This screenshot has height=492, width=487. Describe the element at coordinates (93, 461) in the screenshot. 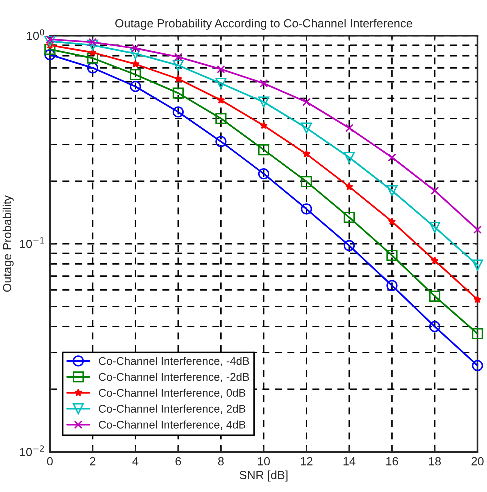

I see `x-tick-label: 2` at that location.